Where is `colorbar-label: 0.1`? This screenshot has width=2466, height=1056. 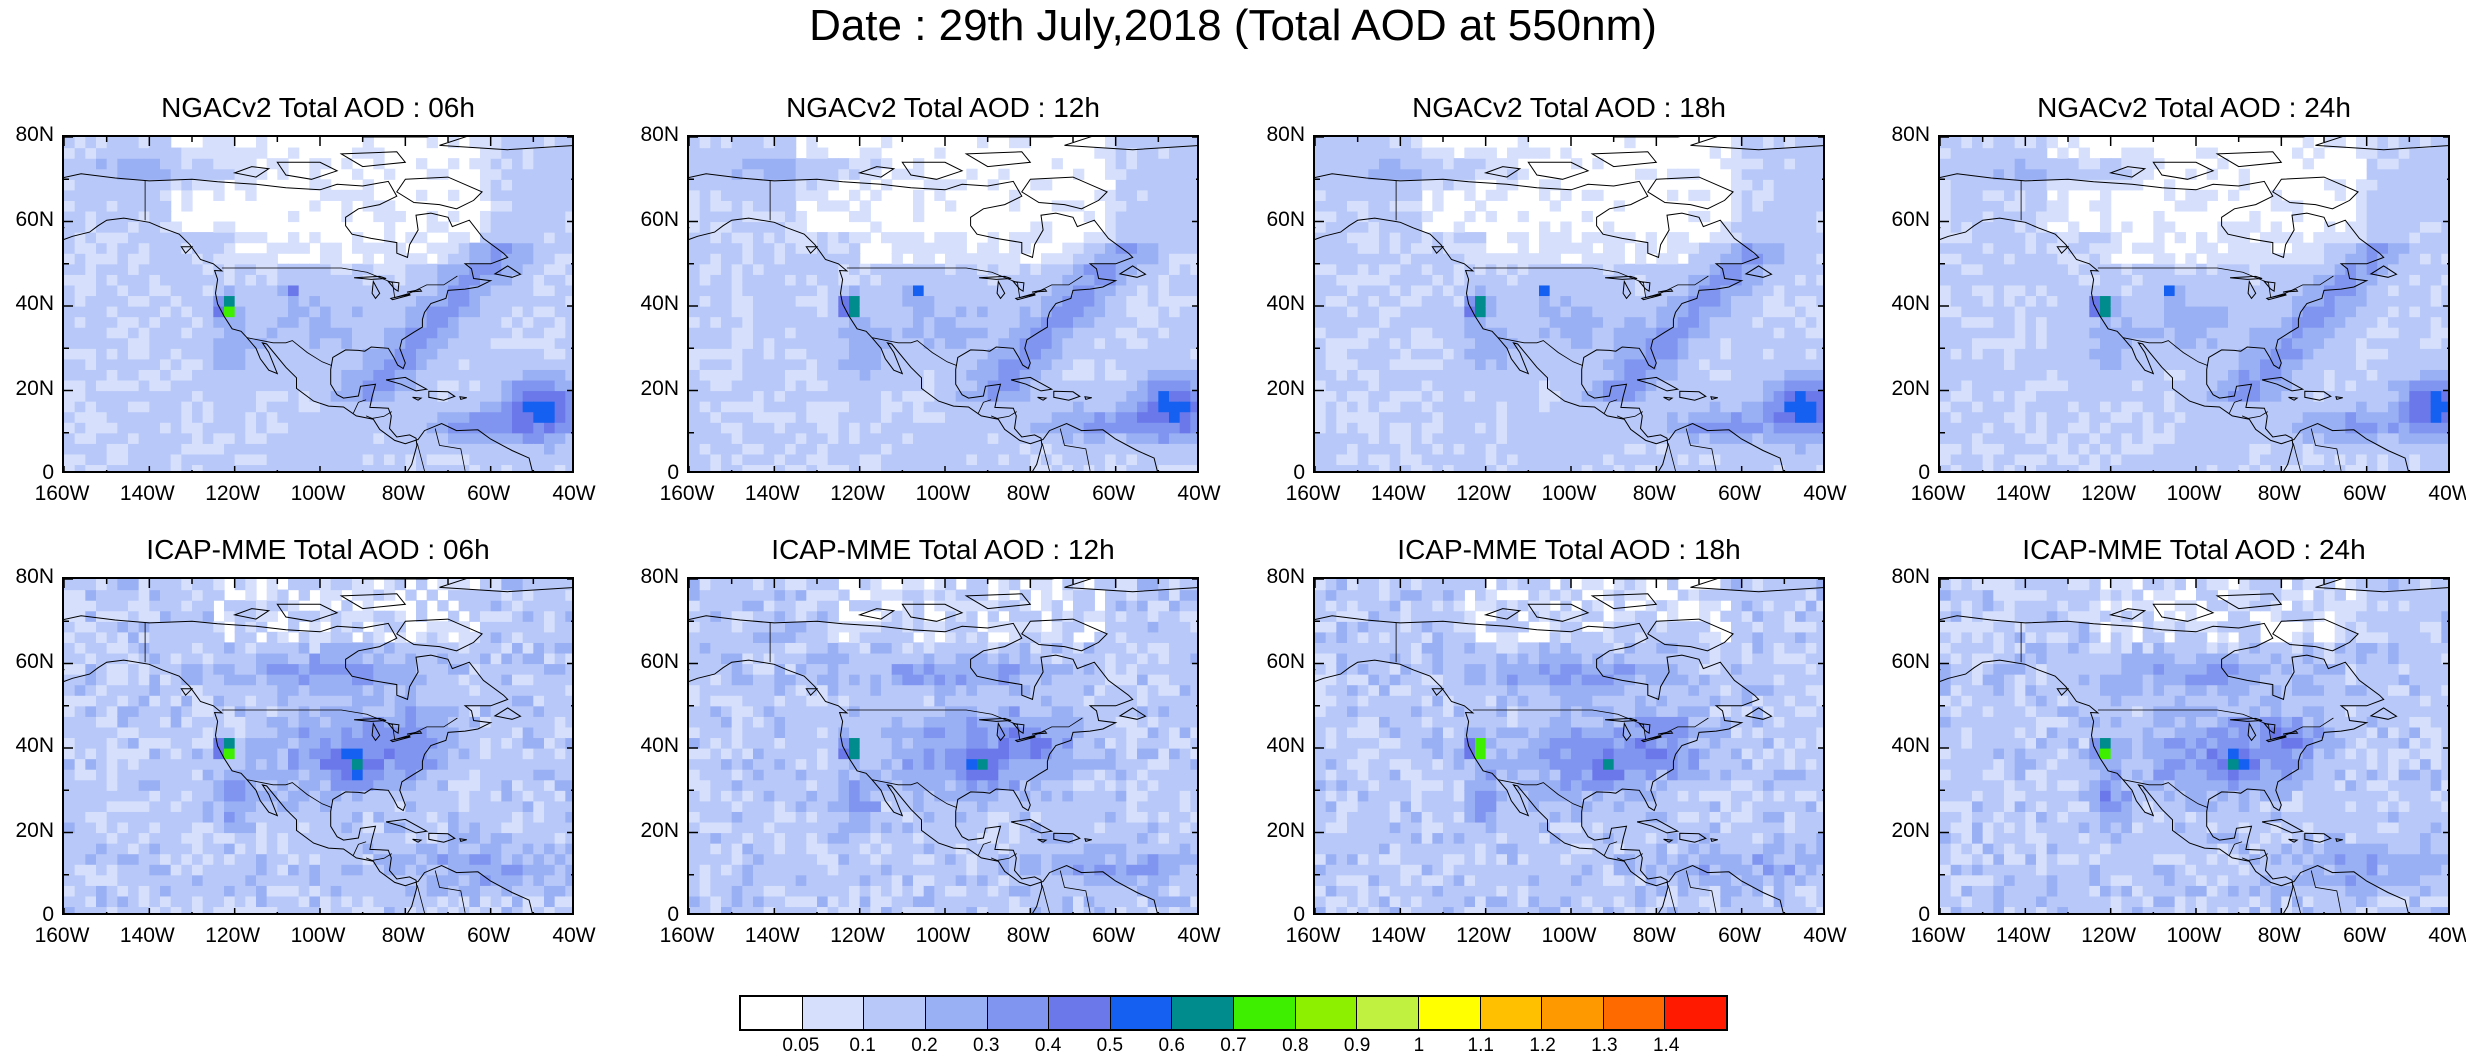 colorbar-label: 0.1 is located at coordinates (862, 1045).